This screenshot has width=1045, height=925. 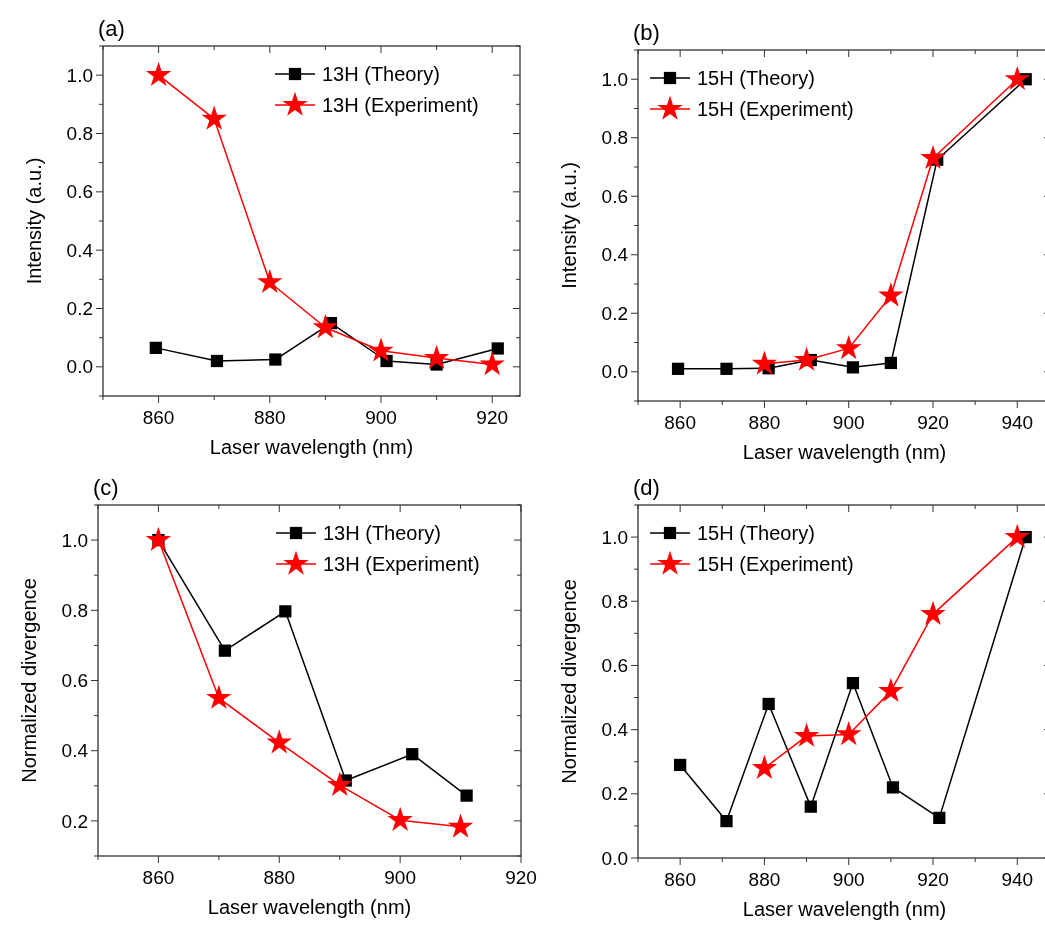 I want to click on chart-title: (c), so click(x=106, y=487).